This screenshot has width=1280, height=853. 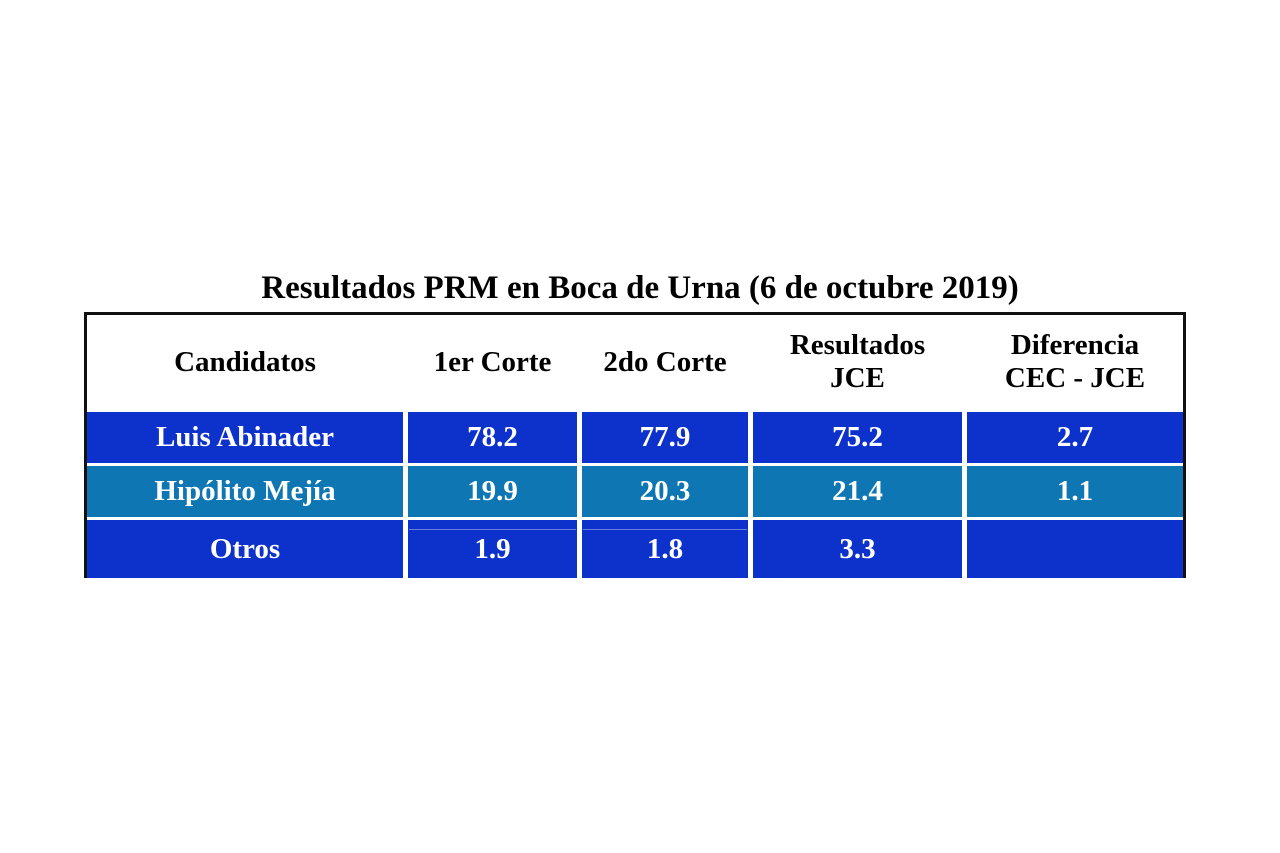 What do you see at coordinates (665, 362) in the screenshot?
I see `column-header-2do-corte: 2do Corte` at bounding box center [665, 362].